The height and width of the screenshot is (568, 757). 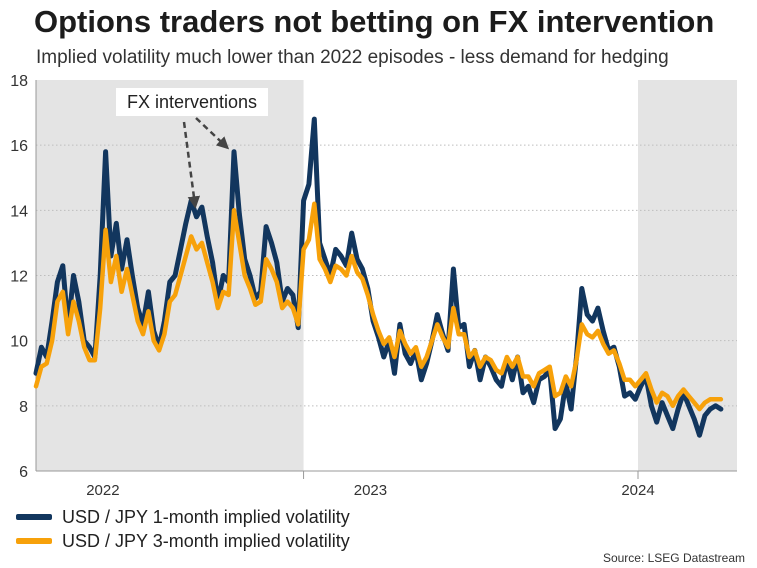 What do you see at coordinates (19, 342) in the screenshot?
I see `y-tick-label: 10` at bounding box center [19, 342].